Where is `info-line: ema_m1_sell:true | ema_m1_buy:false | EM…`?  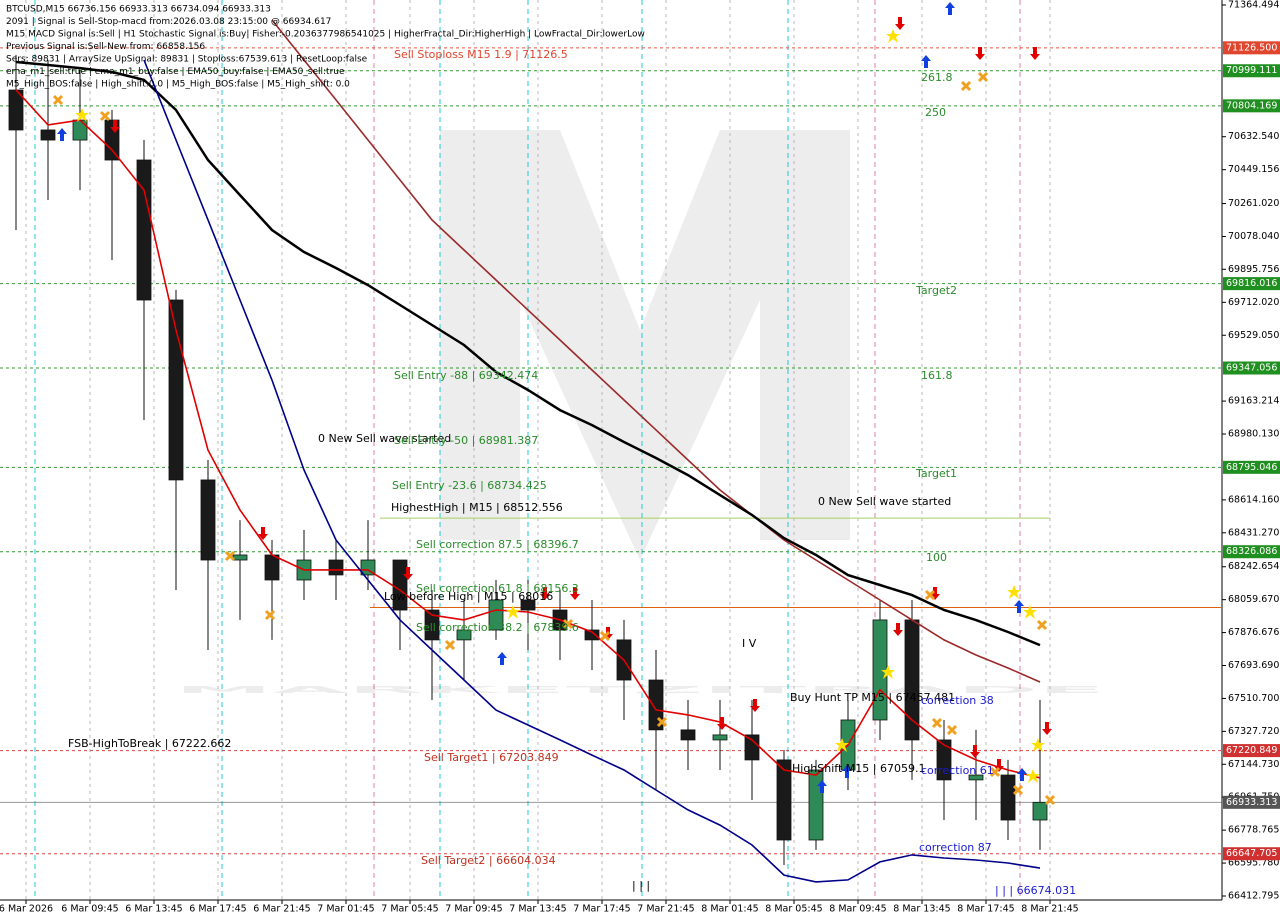 info-line: ema_m1_sell:true | ema_m1_buy:false | EM… is located at coordinates (175, 72).